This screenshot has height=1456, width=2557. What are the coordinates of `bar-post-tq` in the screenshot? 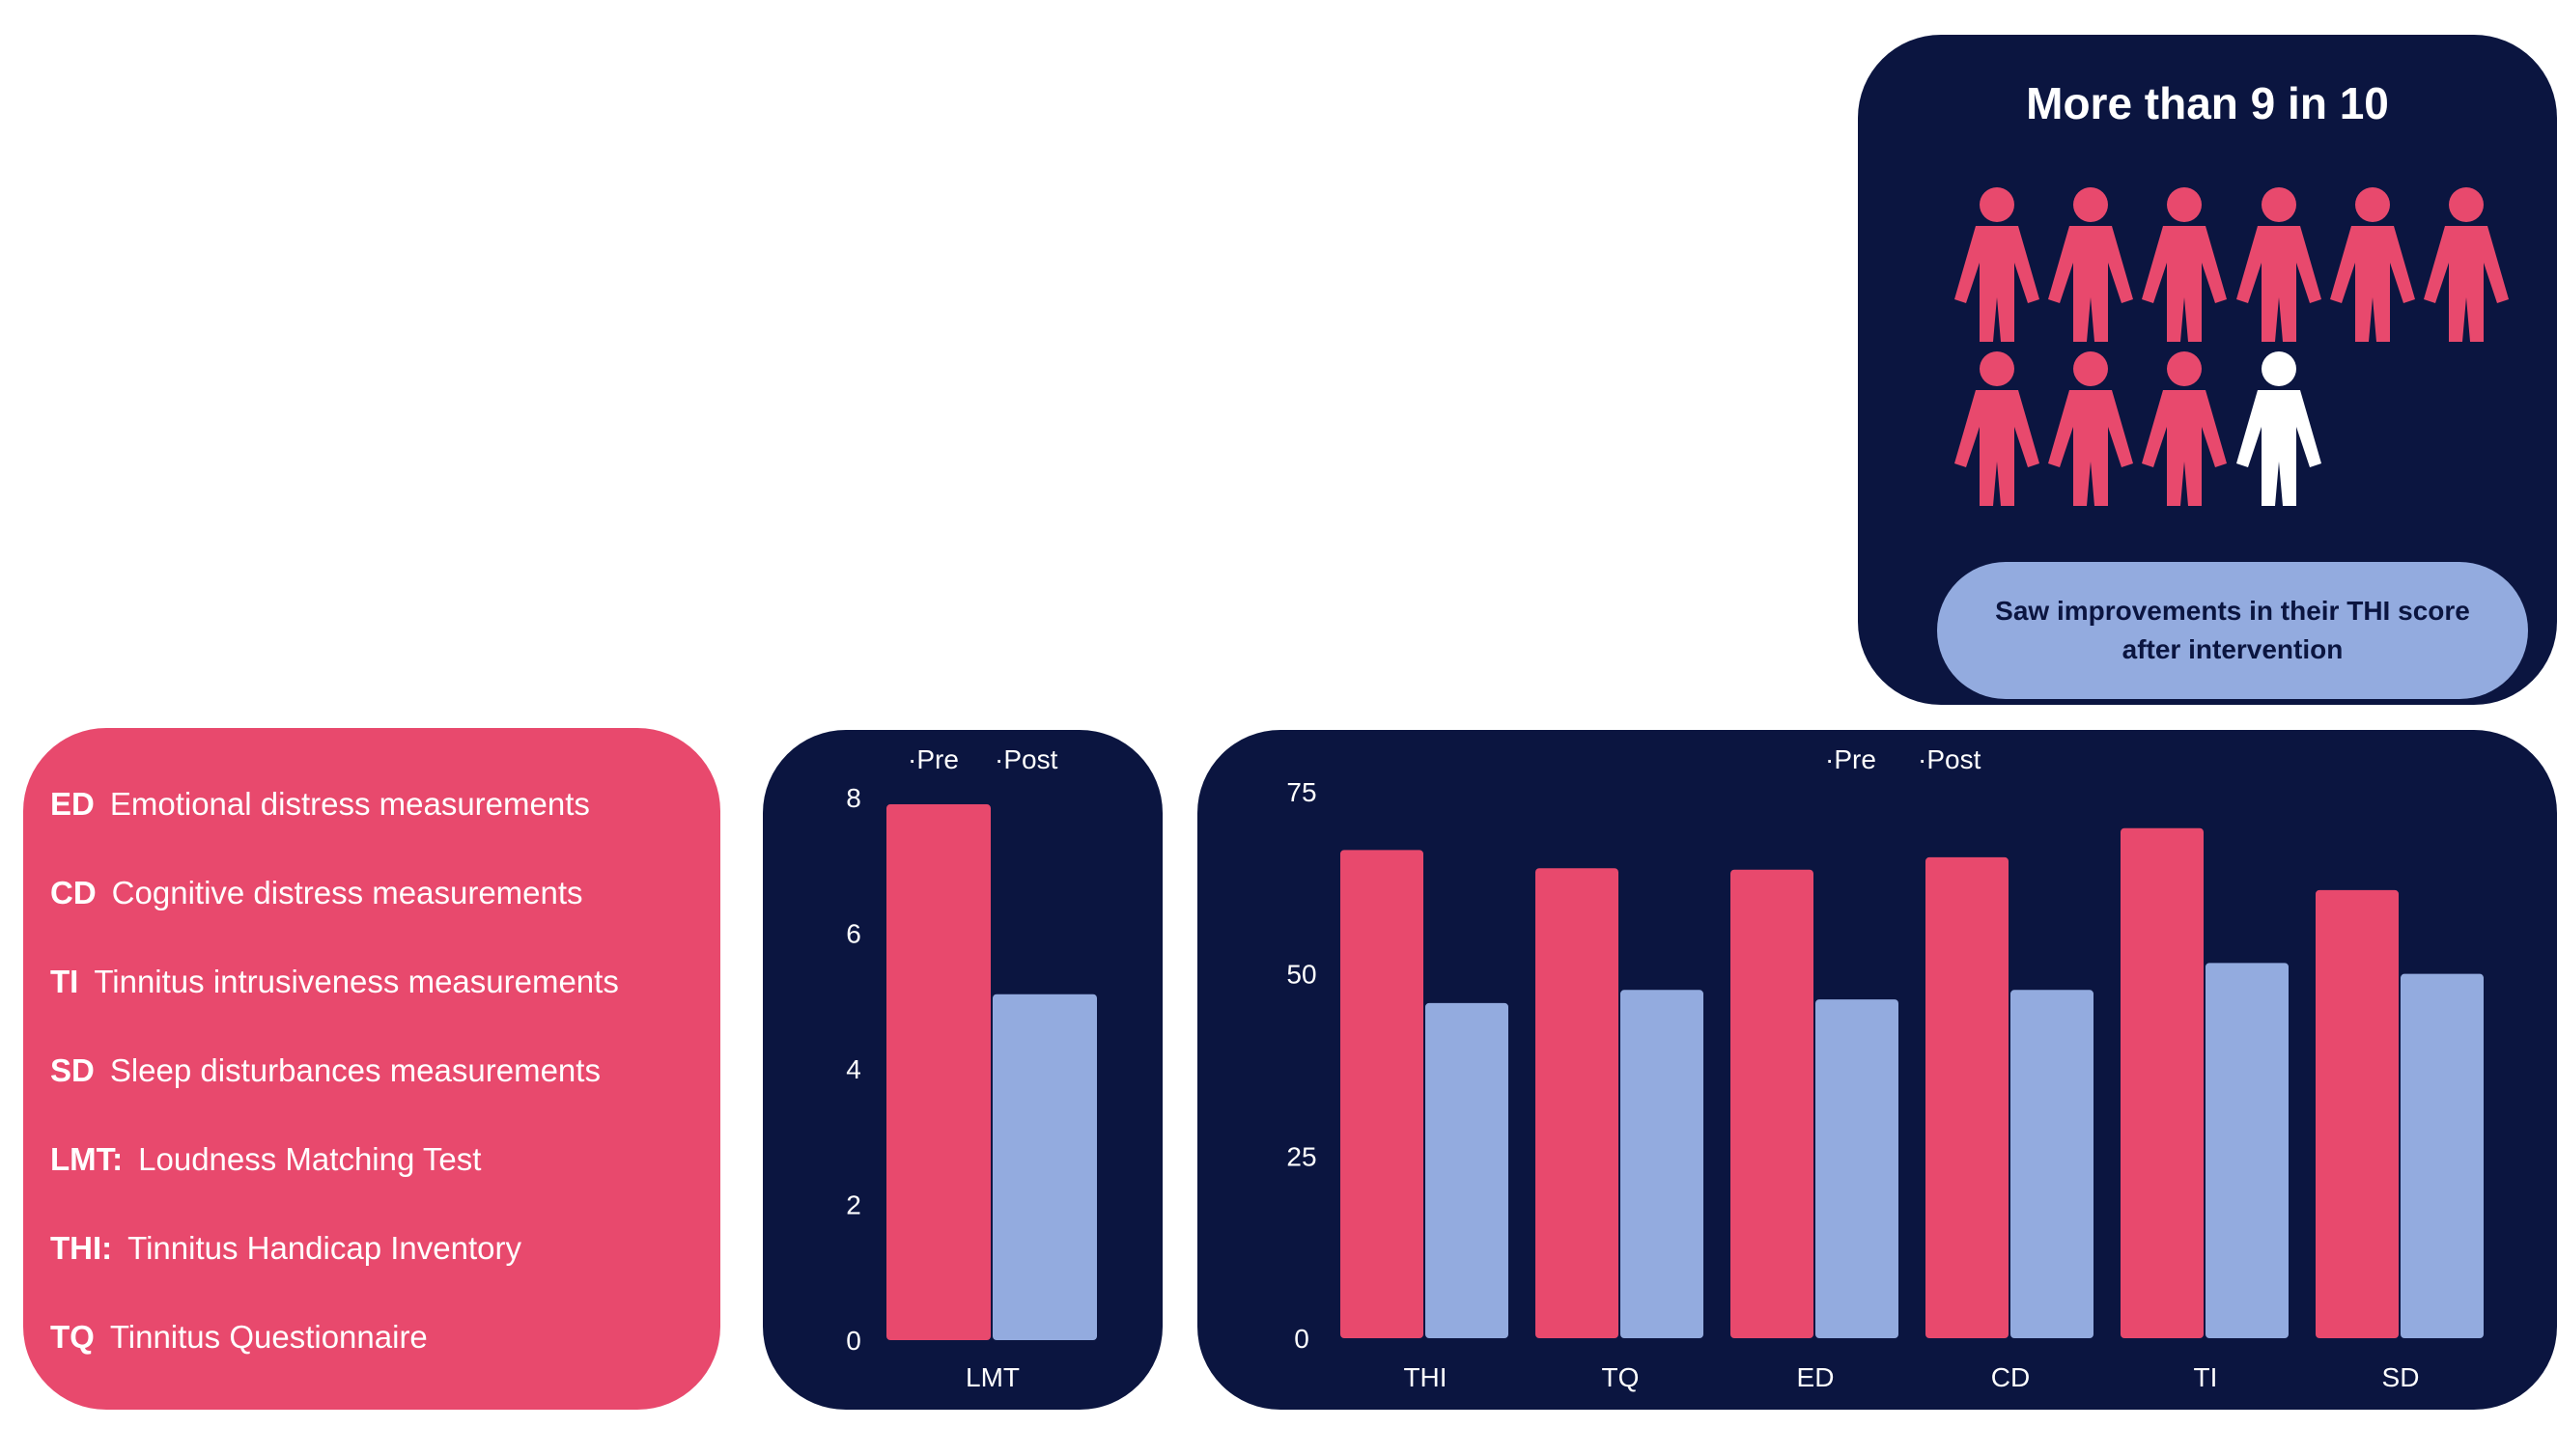 It's located at (1662, 1164).